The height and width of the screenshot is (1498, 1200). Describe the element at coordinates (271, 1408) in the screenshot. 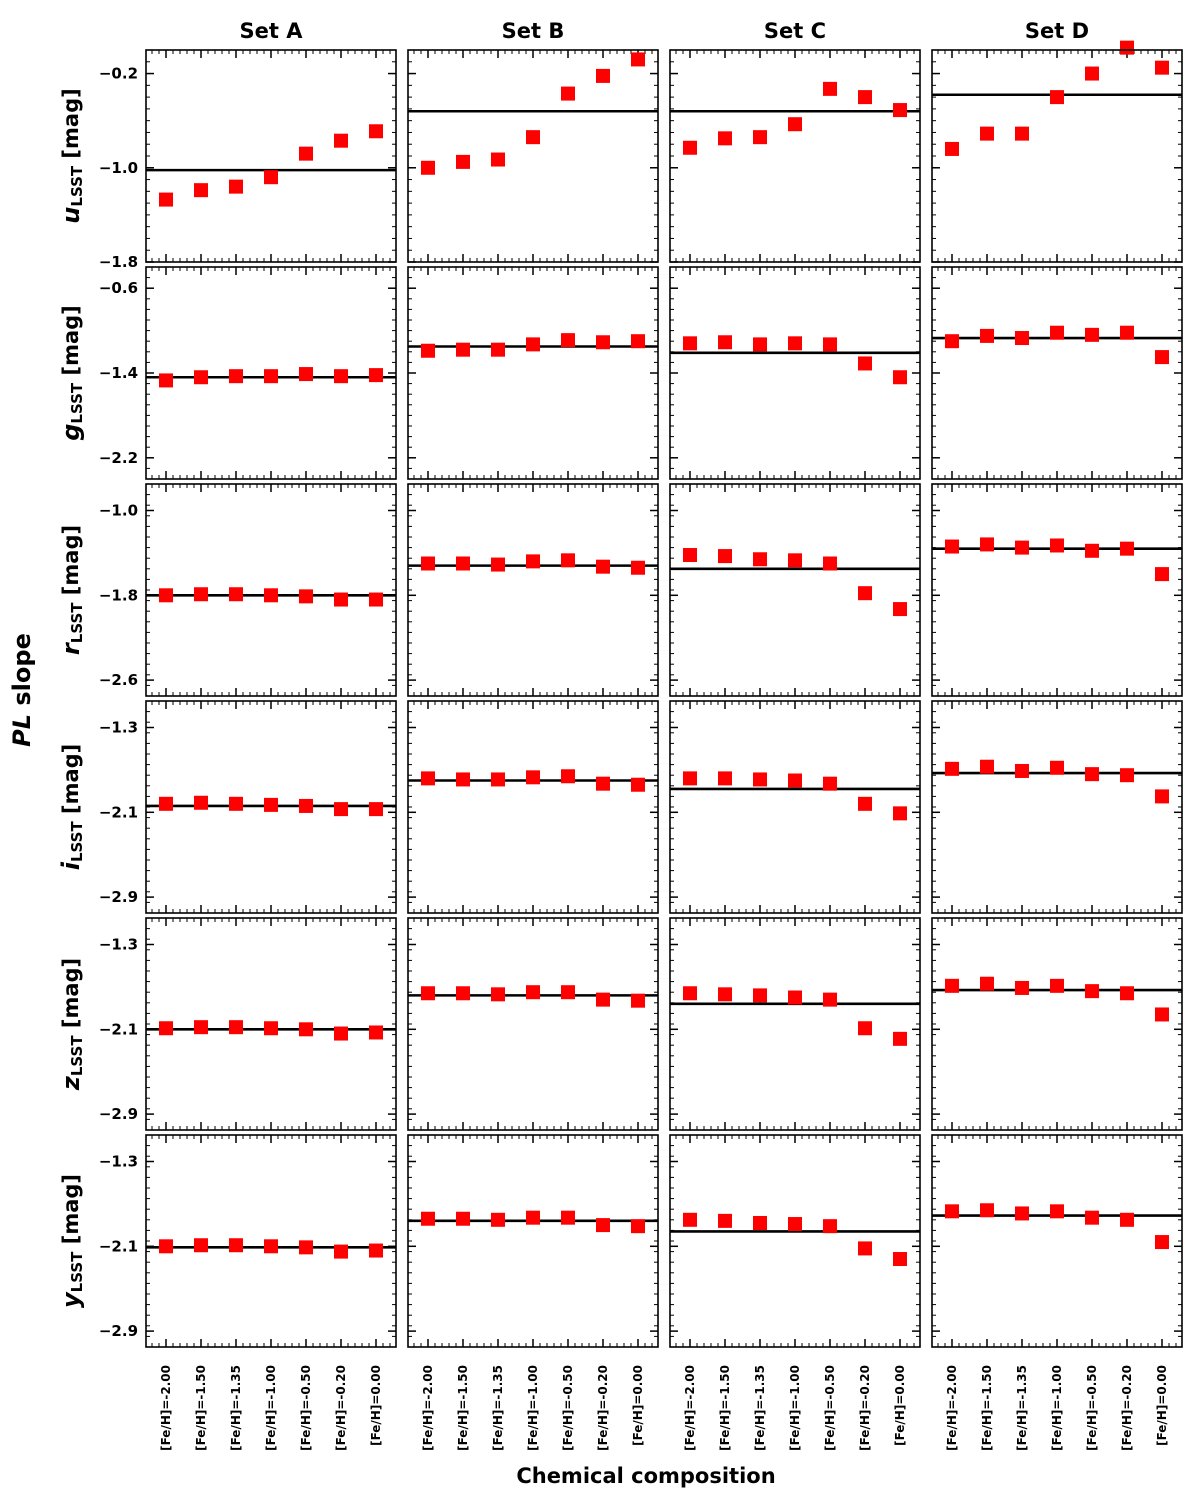

I see `x-tick-label: [Fe/H]=-1.00` at that location.